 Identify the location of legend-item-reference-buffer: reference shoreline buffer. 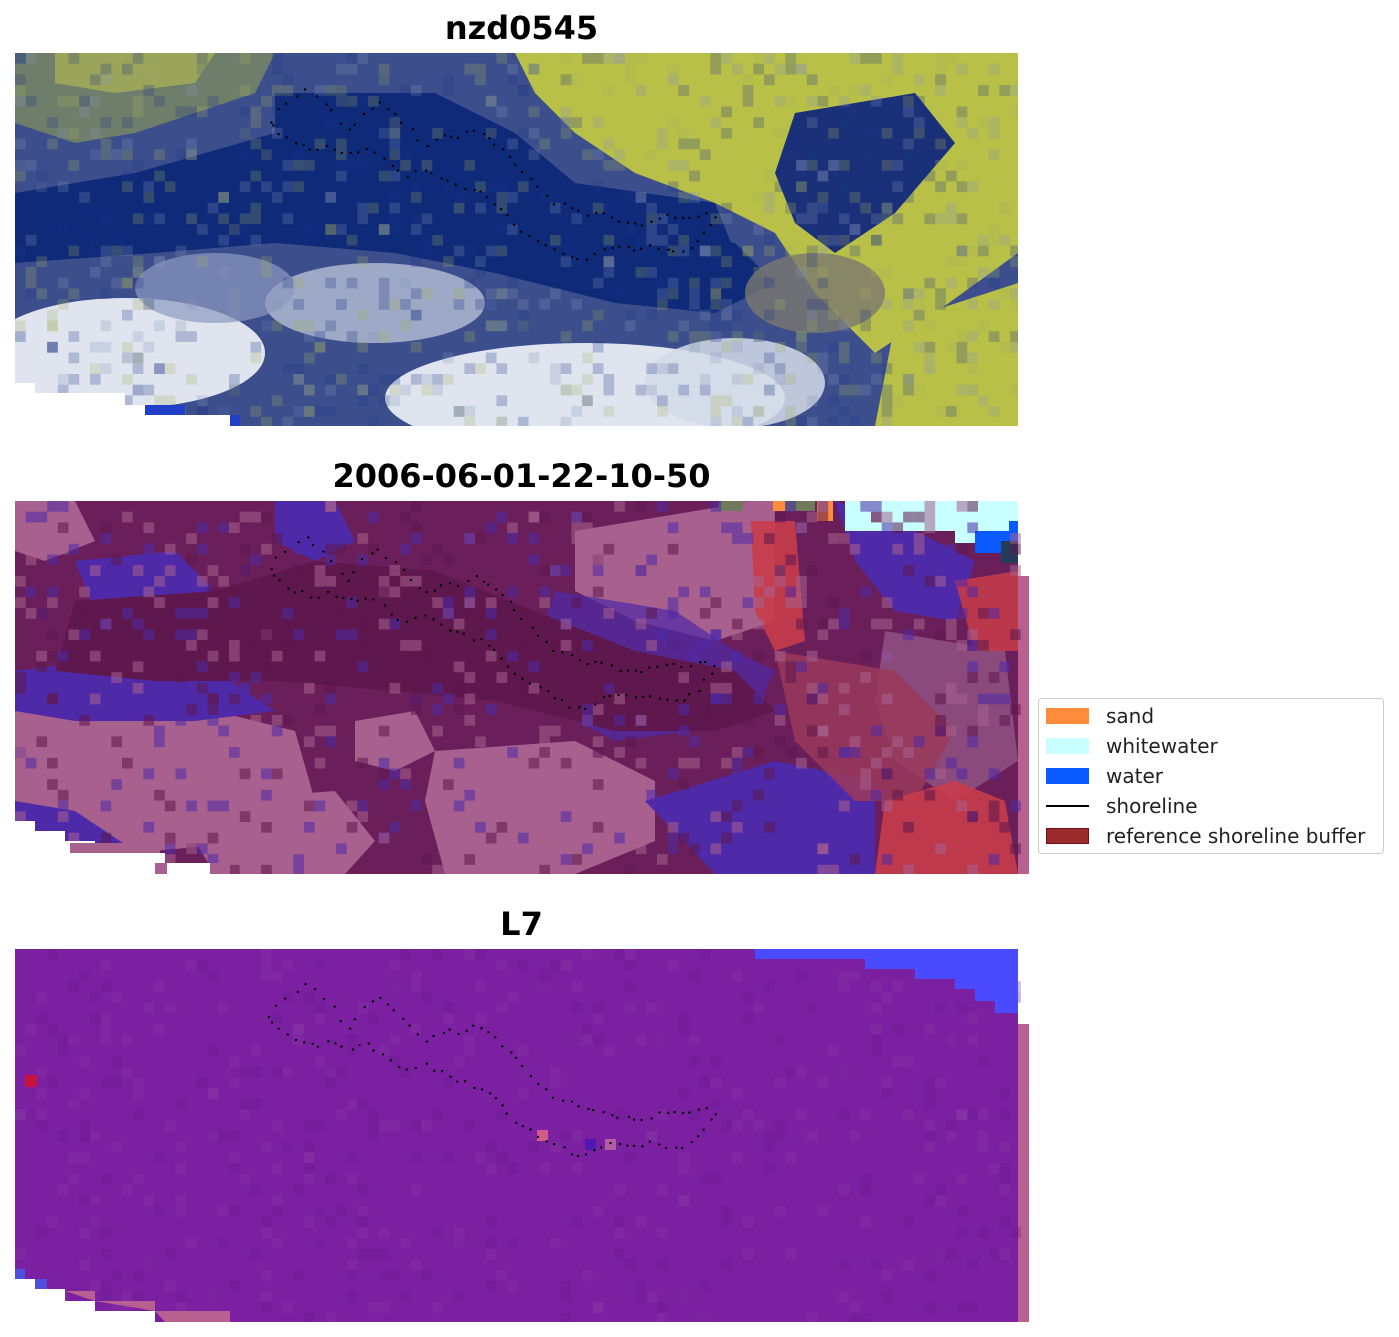
(1205, 836).